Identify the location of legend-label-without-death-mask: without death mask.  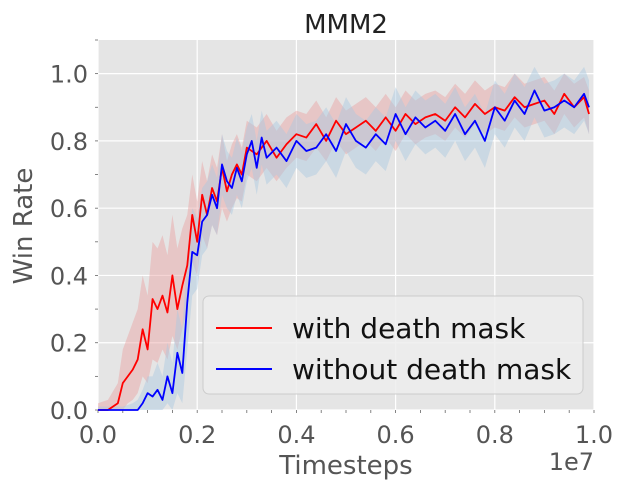
(432, 369).